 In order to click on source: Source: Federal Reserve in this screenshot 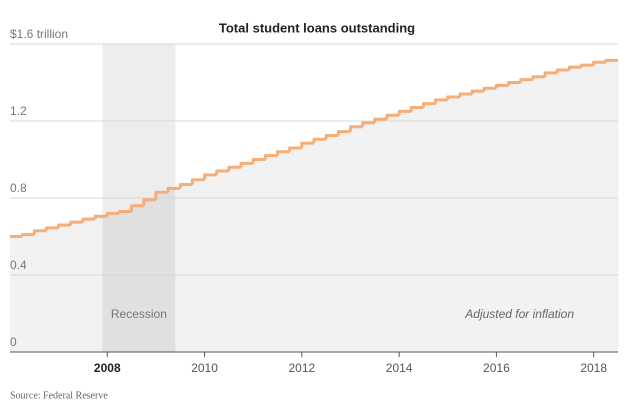, I will do `click(59, 395)`.